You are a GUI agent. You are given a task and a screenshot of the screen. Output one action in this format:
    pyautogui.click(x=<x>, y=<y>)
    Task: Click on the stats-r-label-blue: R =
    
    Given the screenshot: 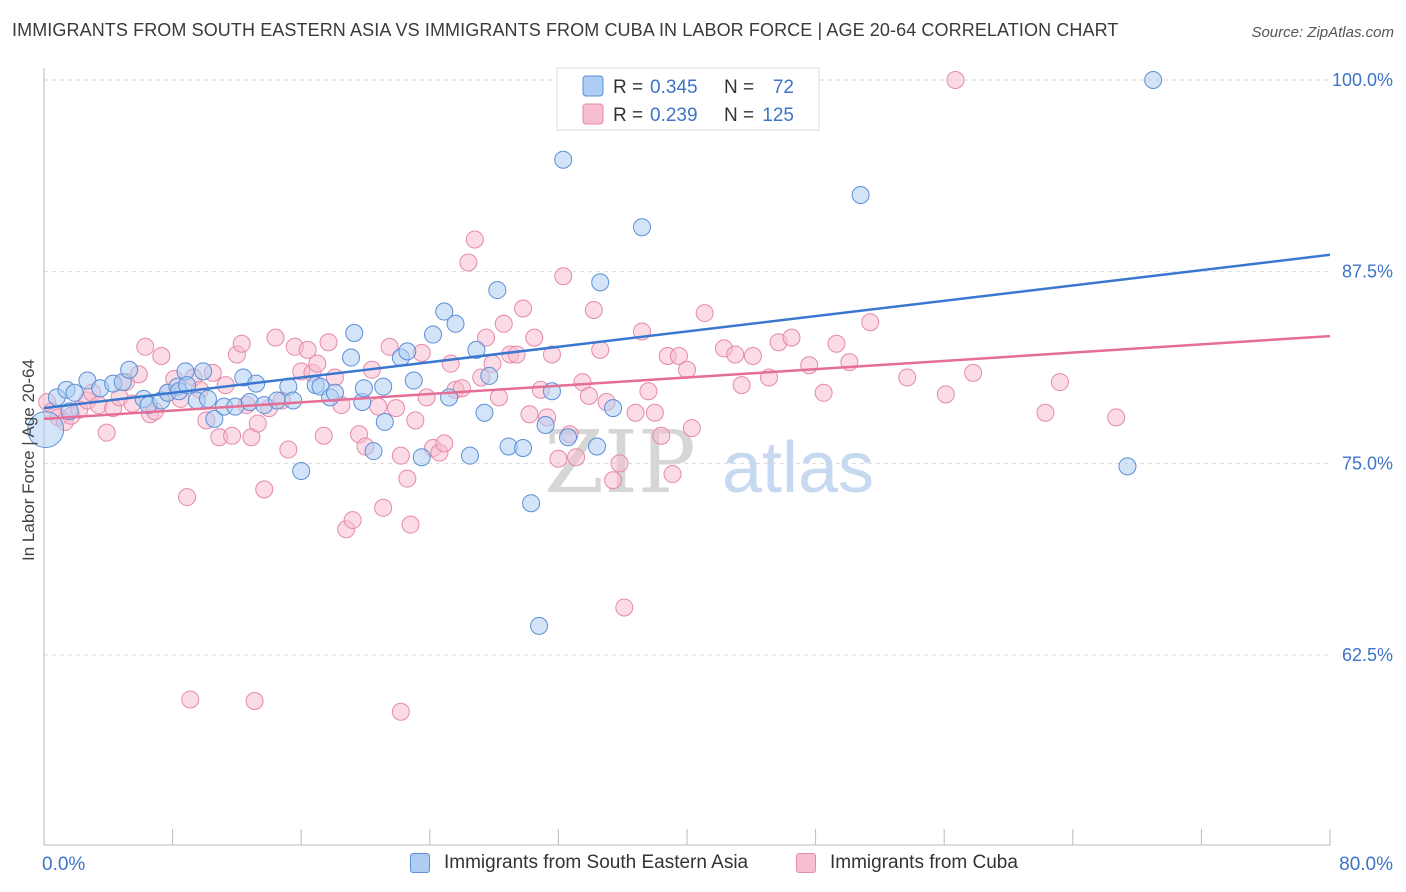 What is the action you would take?
    pyautogui.click(x=628, y=87)
    